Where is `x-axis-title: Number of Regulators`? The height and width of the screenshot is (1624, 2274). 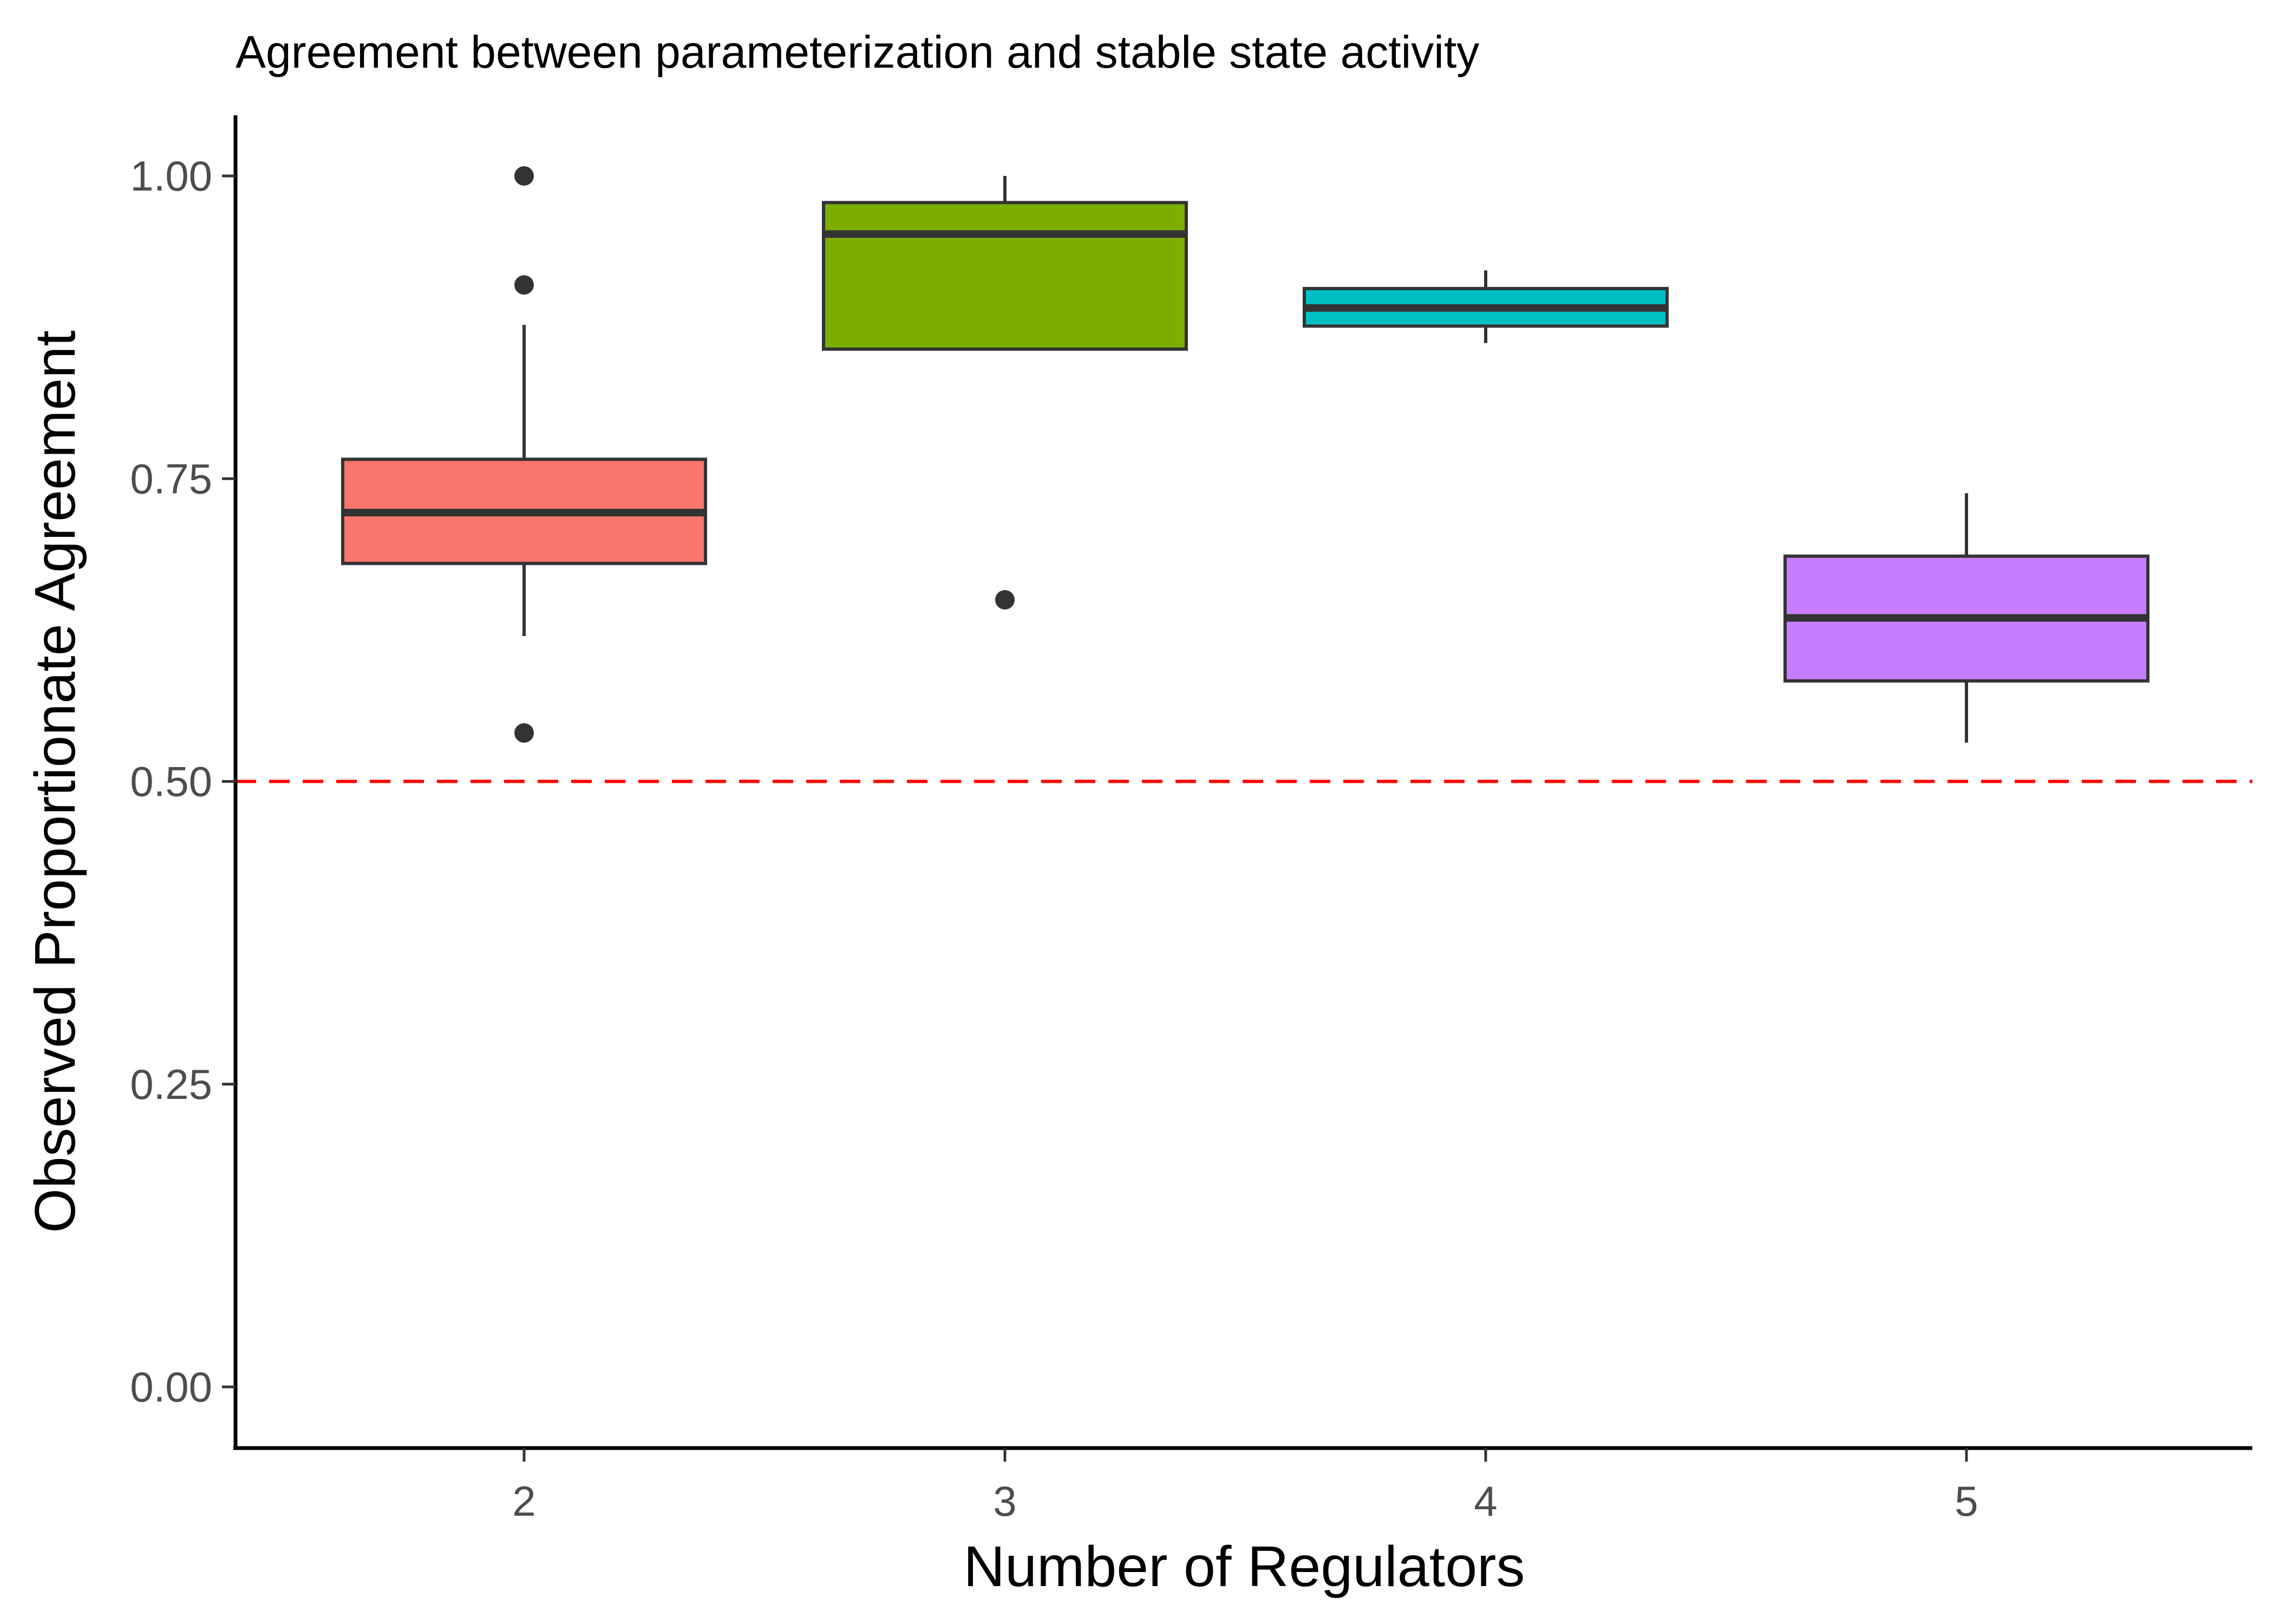
x-axis-title: Number of Regulators is located at coordinates (1245, 1567).